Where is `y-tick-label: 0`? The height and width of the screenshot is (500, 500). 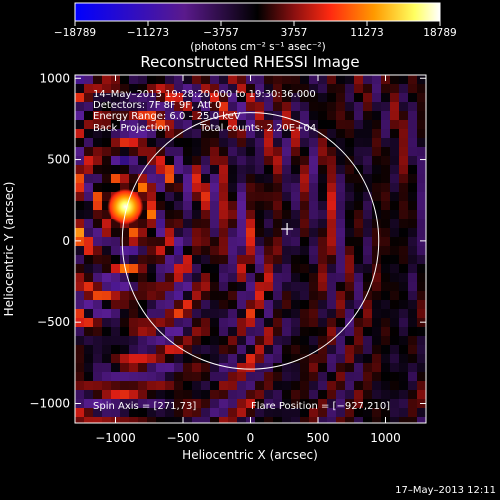
y-tick-label: 0 is located at coordinates (66, 241).